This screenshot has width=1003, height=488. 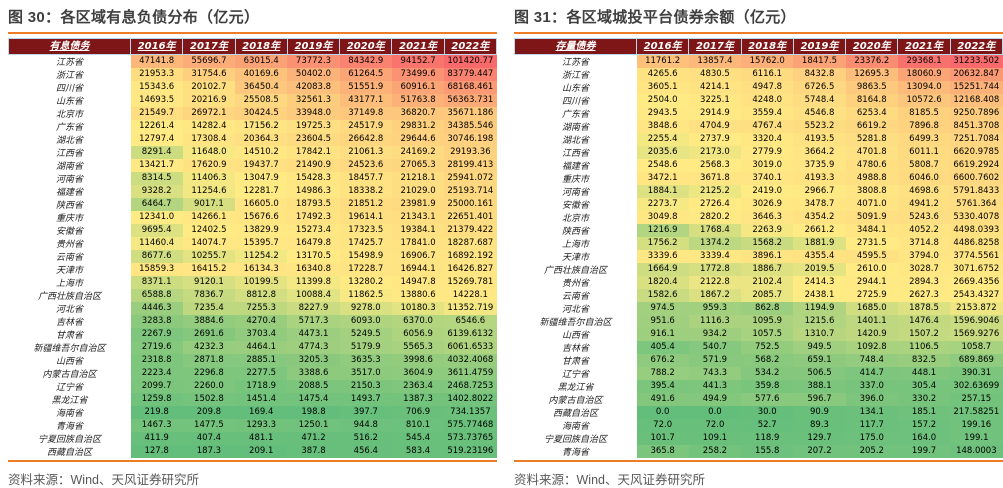 I want to click on province-name: 广西壮族自治区, so click(x=69, y=295).